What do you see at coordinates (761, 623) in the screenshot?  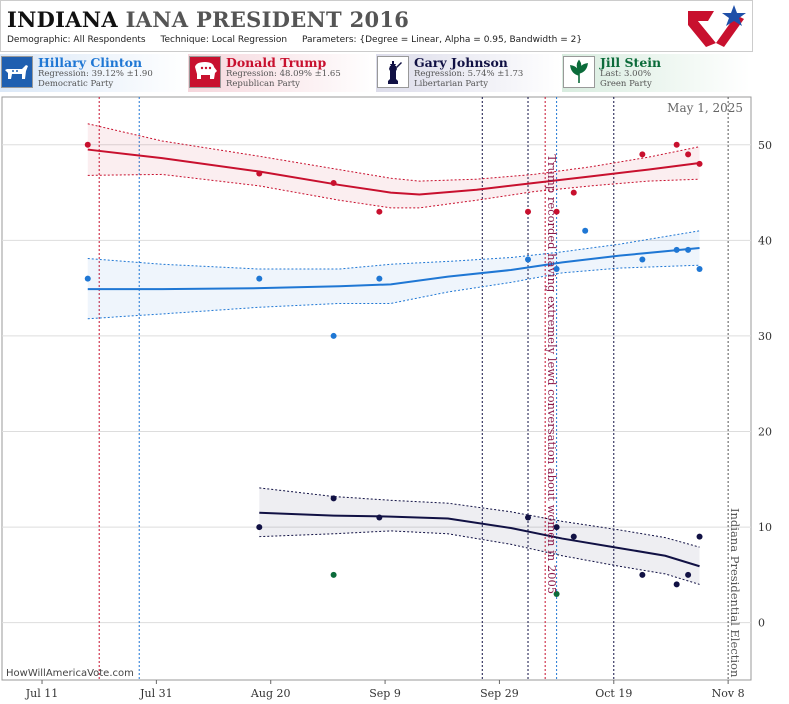 I see `y-tick-label: 0` at bounding box center [761, 623].